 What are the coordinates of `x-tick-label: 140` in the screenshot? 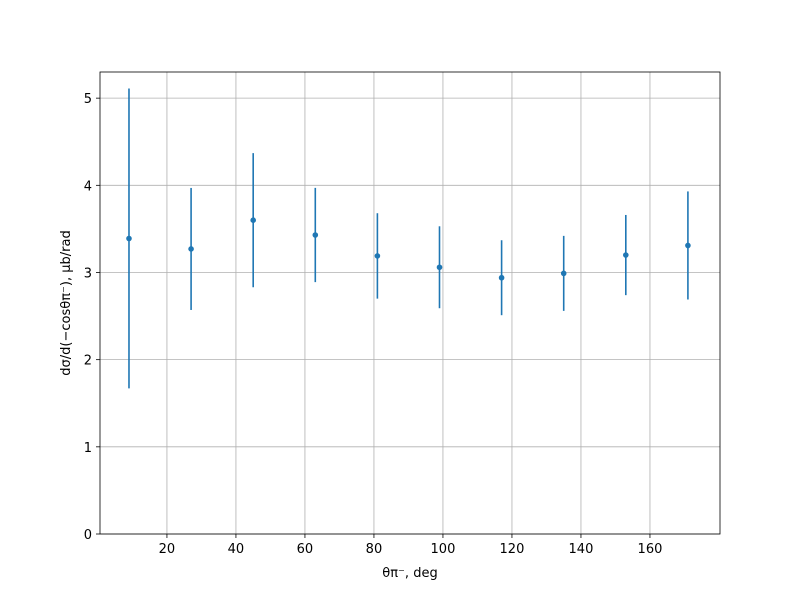 It's located at (581, 549).